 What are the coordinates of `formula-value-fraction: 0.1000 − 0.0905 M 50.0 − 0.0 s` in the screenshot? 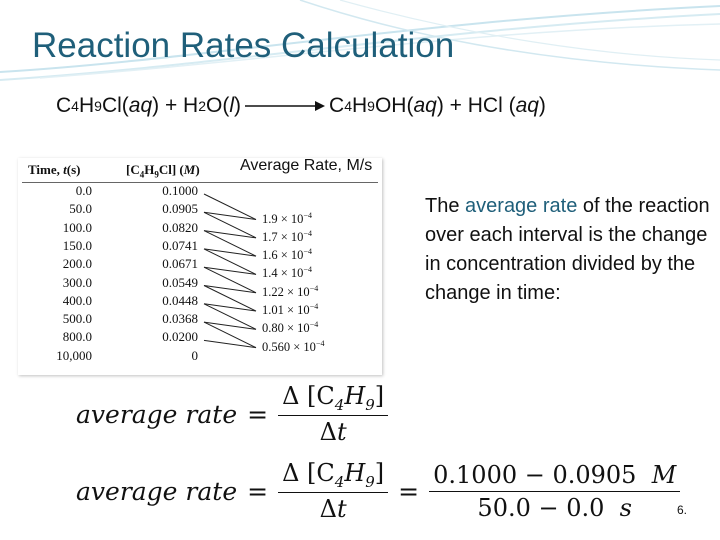 It's located at (555, 491).